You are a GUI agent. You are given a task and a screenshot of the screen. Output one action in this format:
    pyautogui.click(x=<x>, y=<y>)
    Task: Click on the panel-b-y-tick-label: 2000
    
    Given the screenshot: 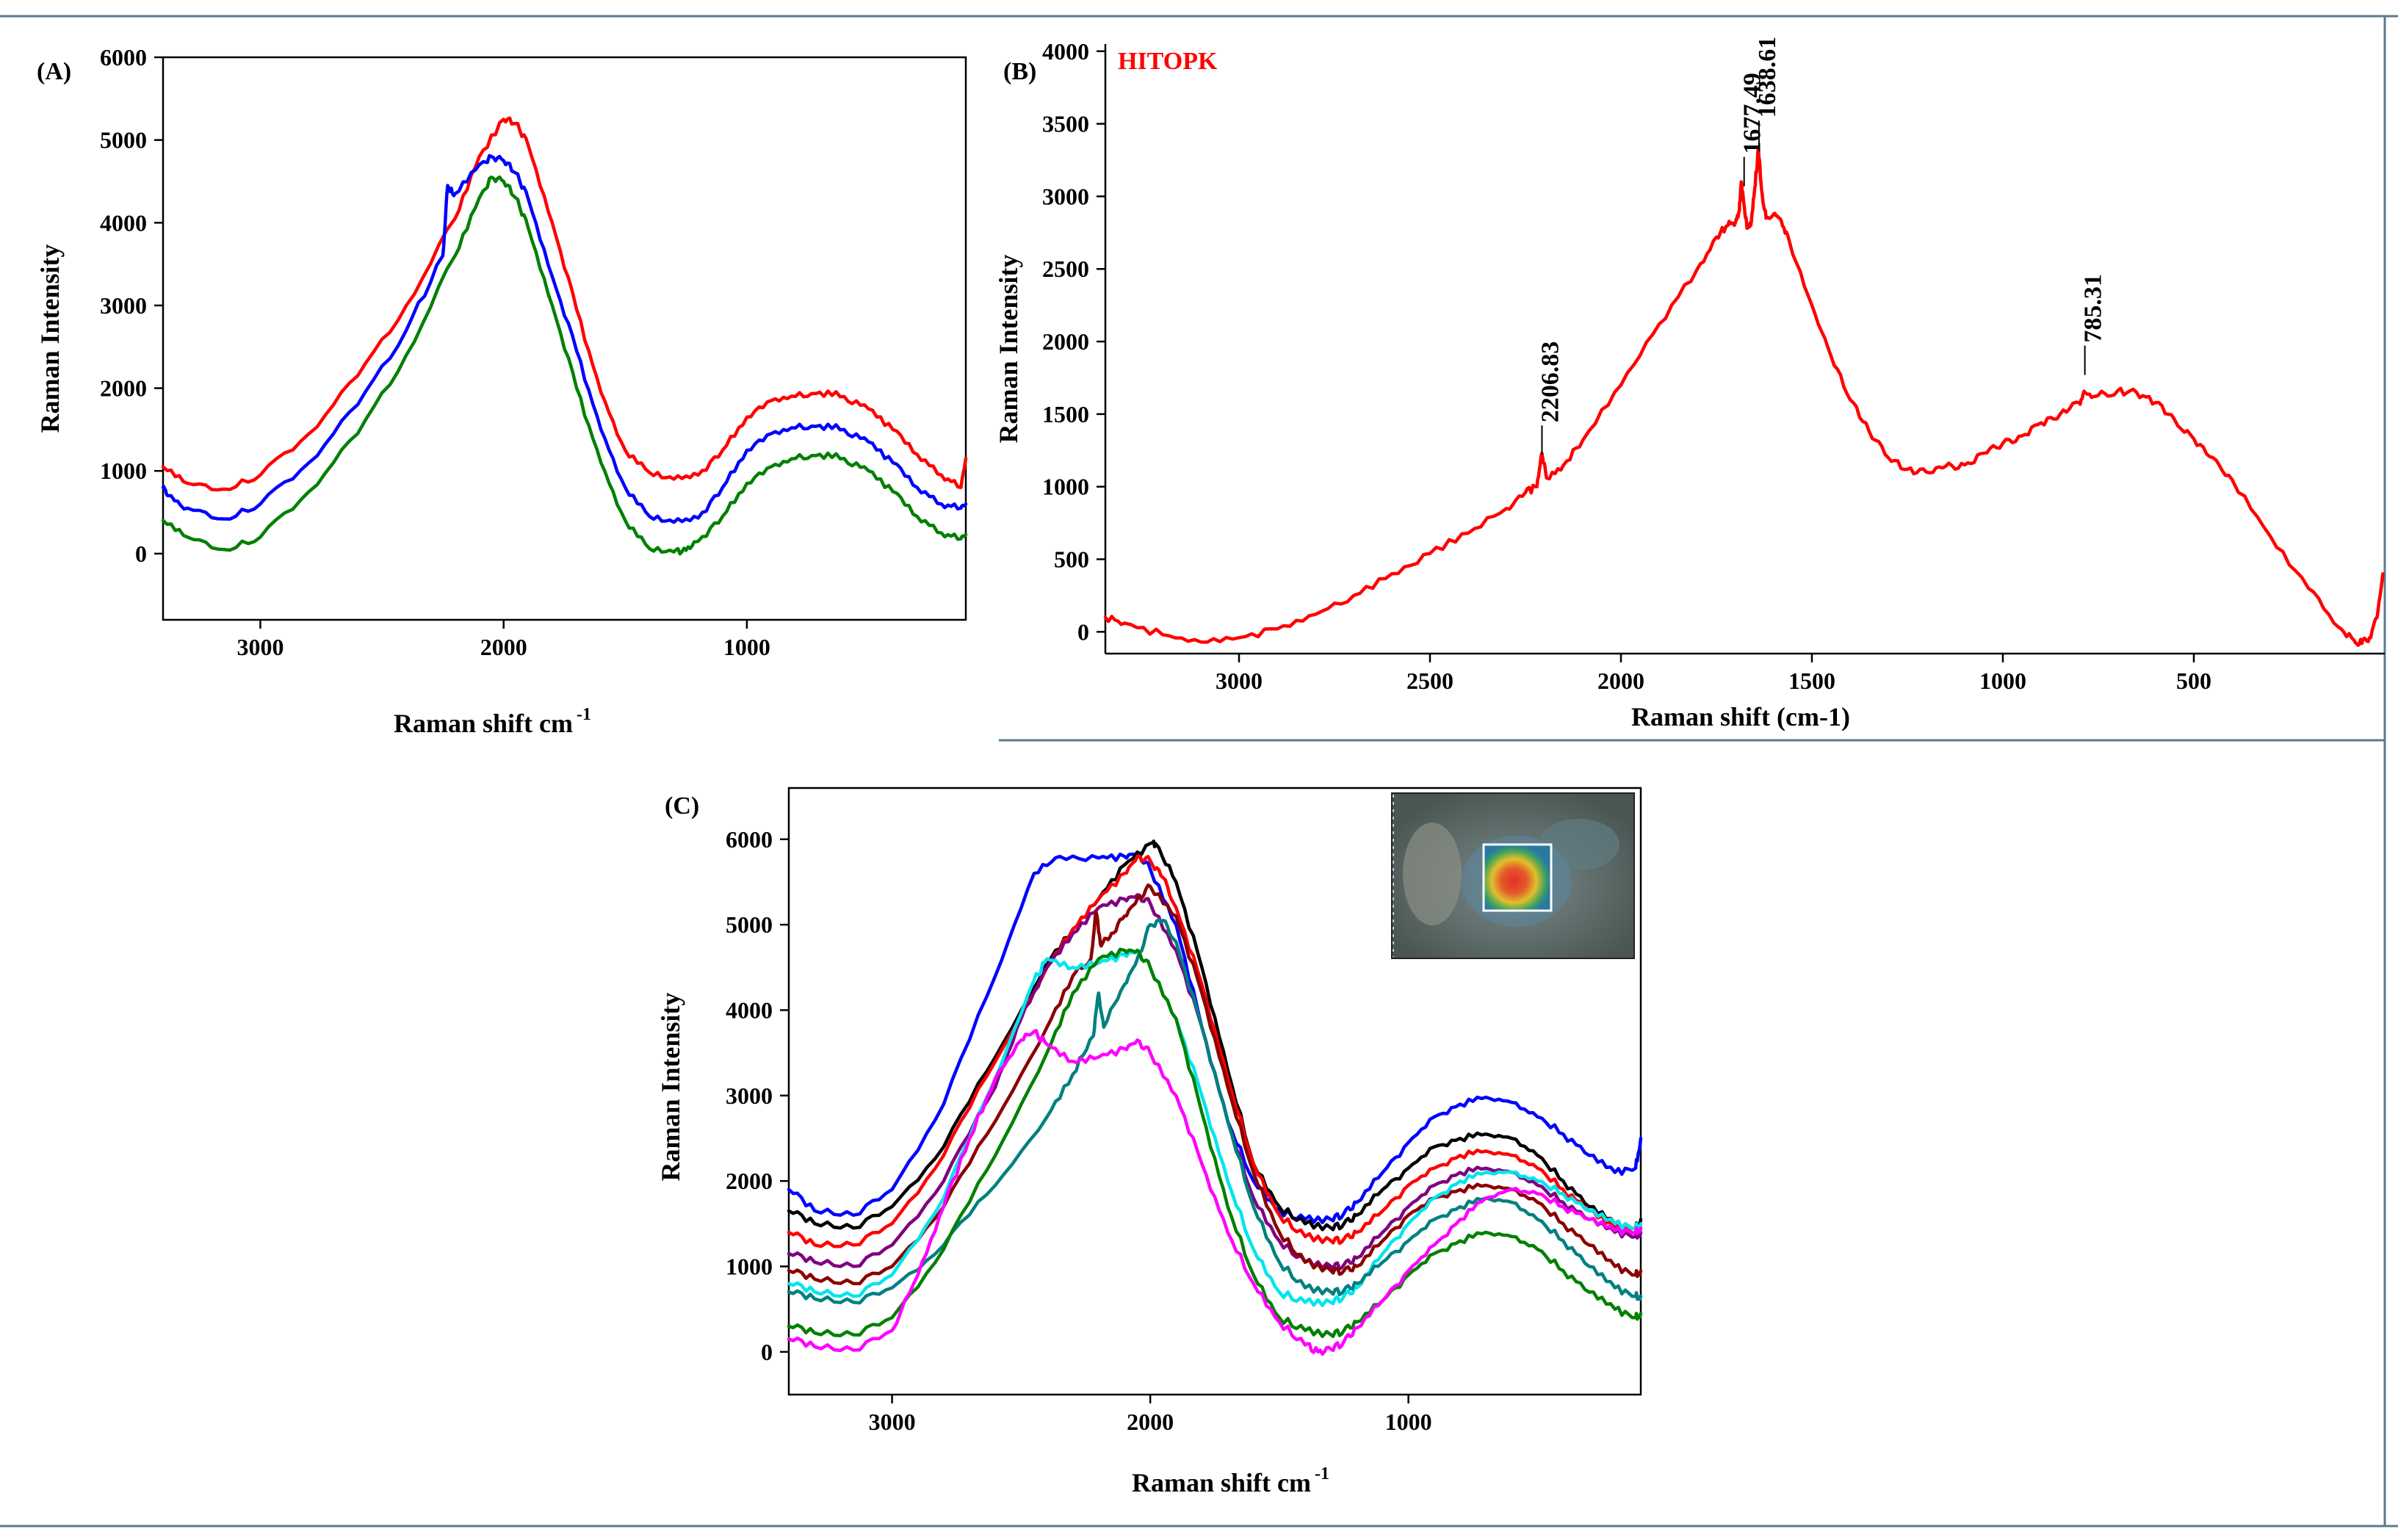 What is the action you would take?
    pyautogui.click(x=1065, y=341)
    